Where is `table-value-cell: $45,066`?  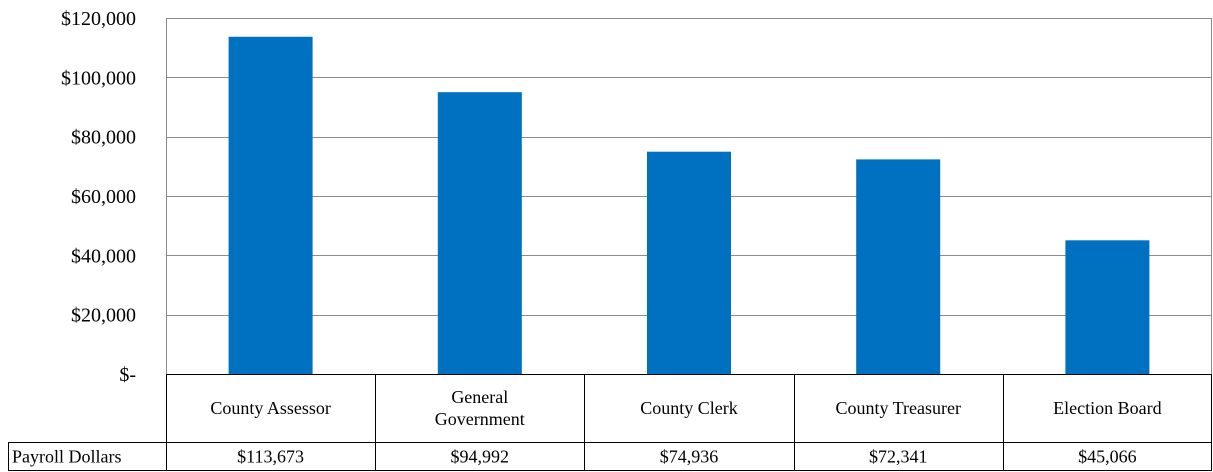 table-value-cell: $45,066 is located at coordinates (1107, 457).